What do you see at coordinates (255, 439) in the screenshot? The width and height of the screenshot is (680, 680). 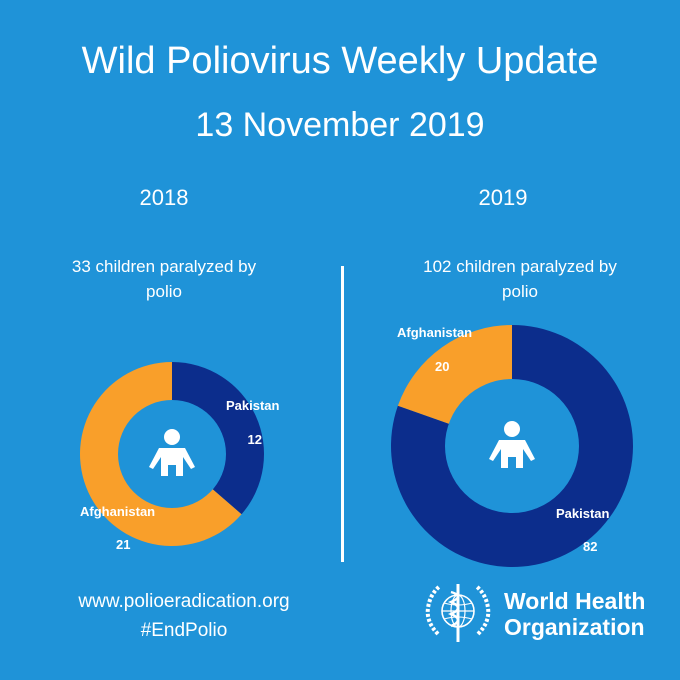 I see `slice-value-pakistan-2018: 12` at bounding box center [255, 439].